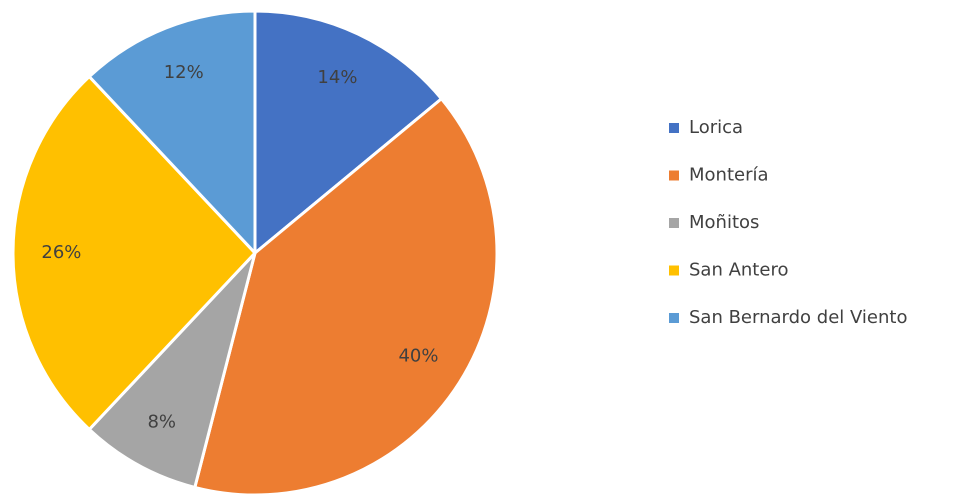  I want to click on data-label: 14%, so click(337, 77).